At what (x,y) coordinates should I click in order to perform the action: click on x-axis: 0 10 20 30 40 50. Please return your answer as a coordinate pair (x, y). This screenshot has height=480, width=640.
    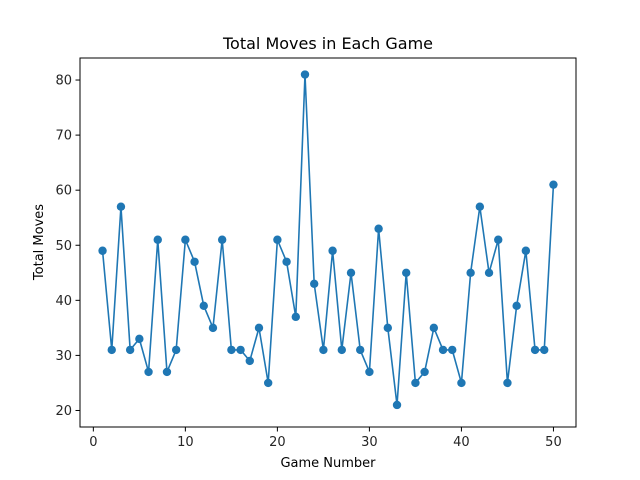
    Looking at the image, I should click on (325, 438).